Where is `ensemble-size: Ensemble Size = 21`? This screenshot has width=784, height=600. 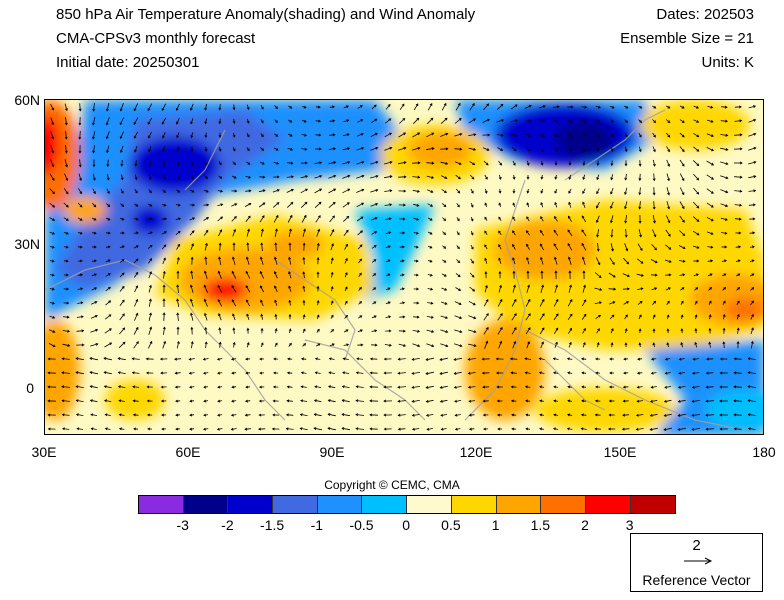 ensemble-size: Ensemble Size = 21 is located at coordinates (687, 38).